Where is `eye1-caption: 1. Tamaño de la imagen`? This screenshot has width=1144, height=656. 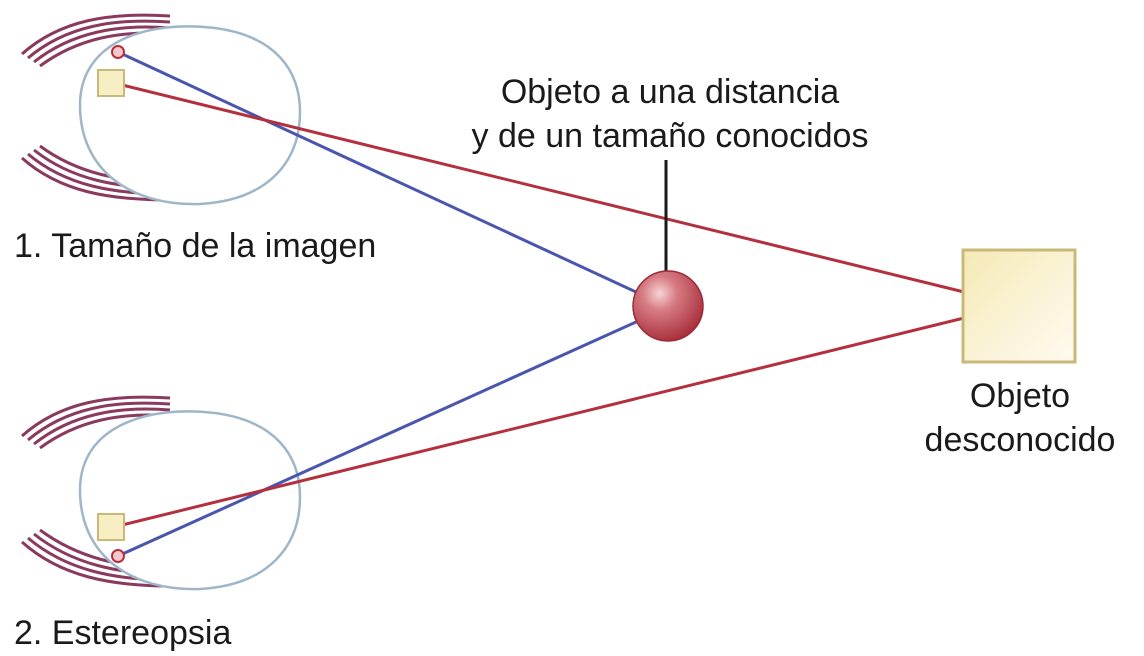
eye1-caption: 1. Tamaño de la imagen is located at coordinates (195, 246).